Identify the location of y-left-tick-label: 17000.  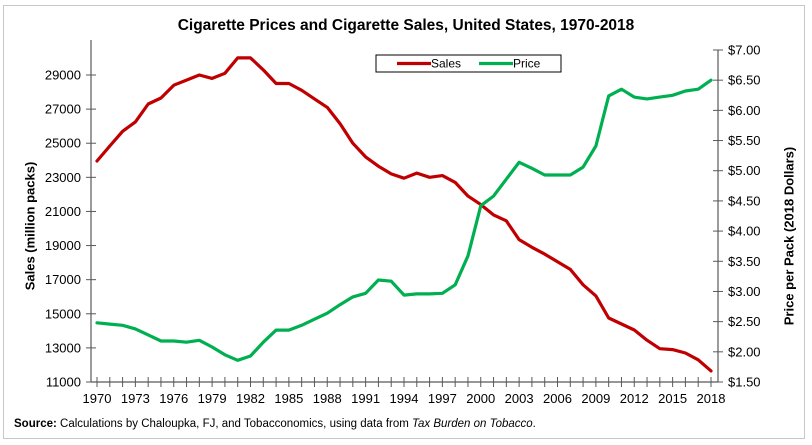
(63, 279).